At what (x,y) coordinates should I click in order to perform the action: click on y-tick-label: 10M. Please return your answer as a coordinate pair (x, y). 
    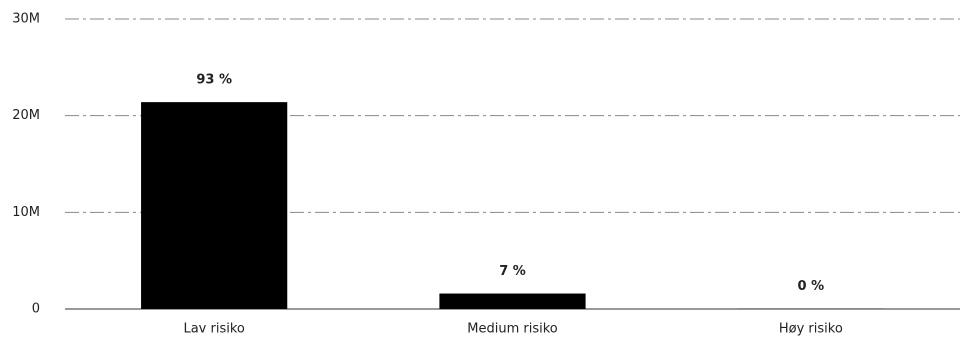
    Looking at the image, I should click on (26, 212).